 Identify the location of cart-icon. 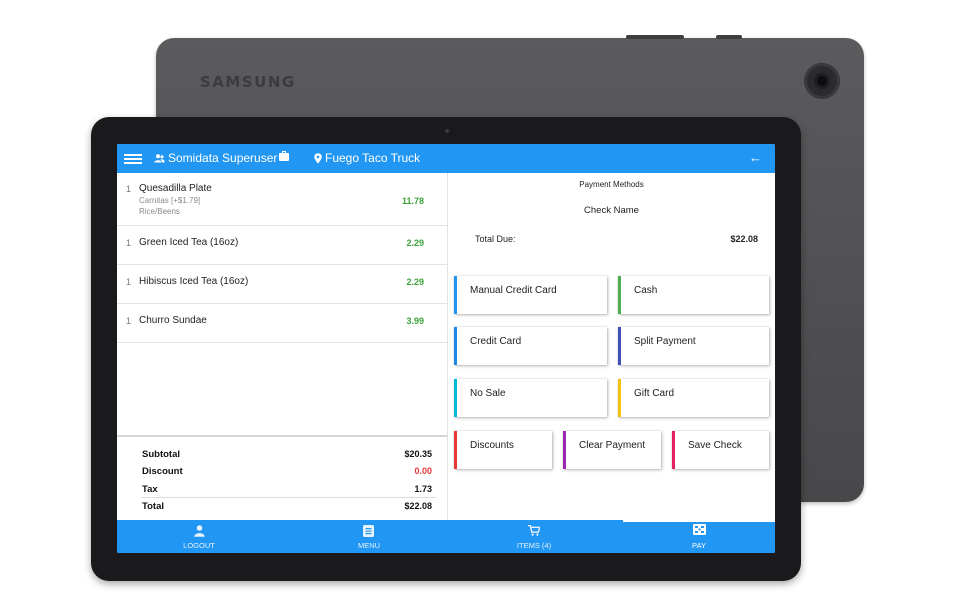
(534, 530).